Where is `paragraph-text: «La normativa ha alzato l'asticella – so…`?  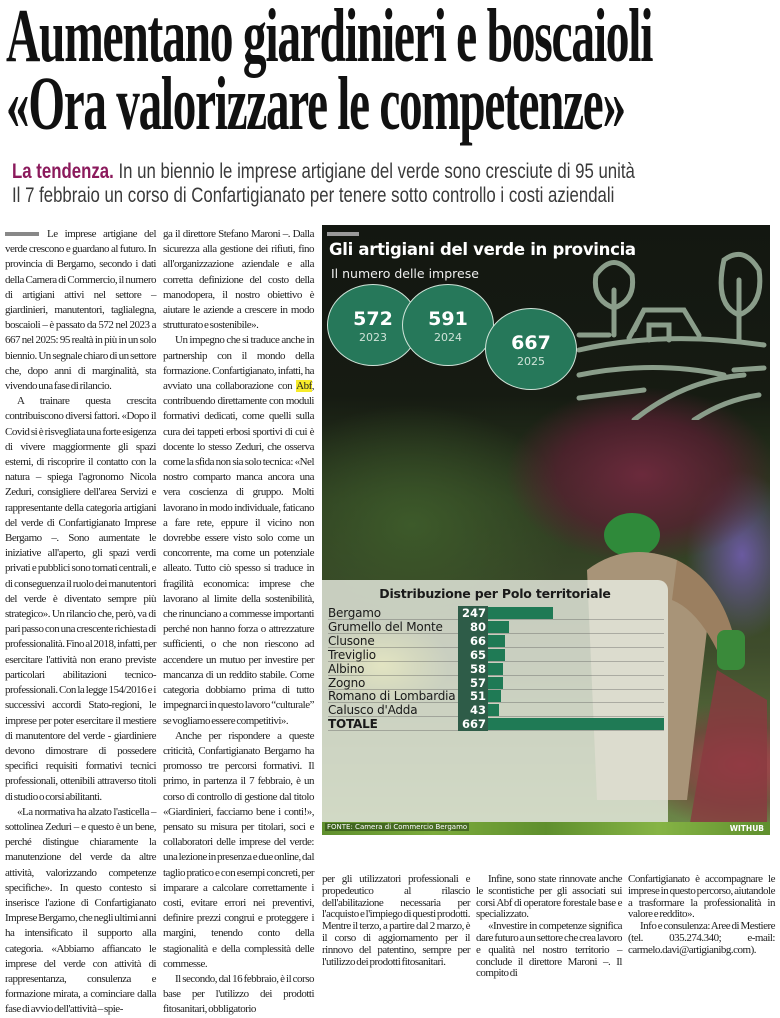
paragraph-text: «La normativa ha alzato l'asticella – so… is located at coordinates (81, 910).